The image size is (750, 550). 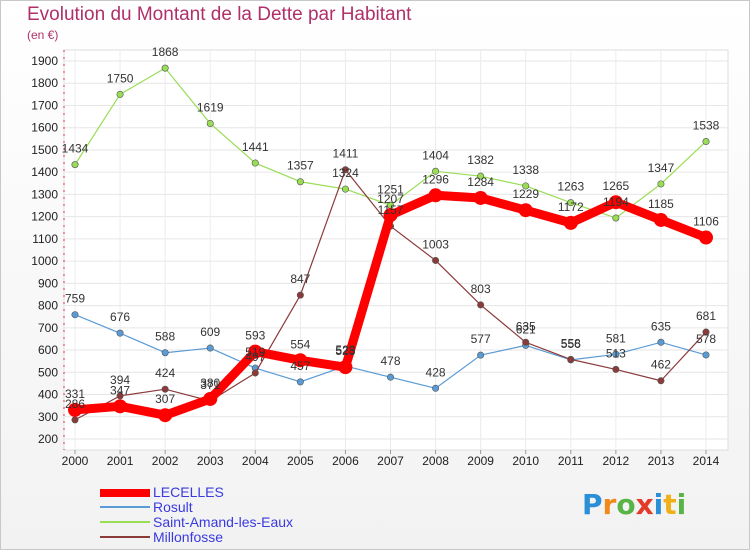 What do you see at coordinates (255, 336) in the screenshot?
I see `data-label: 593` at bounding box center [255, 336].